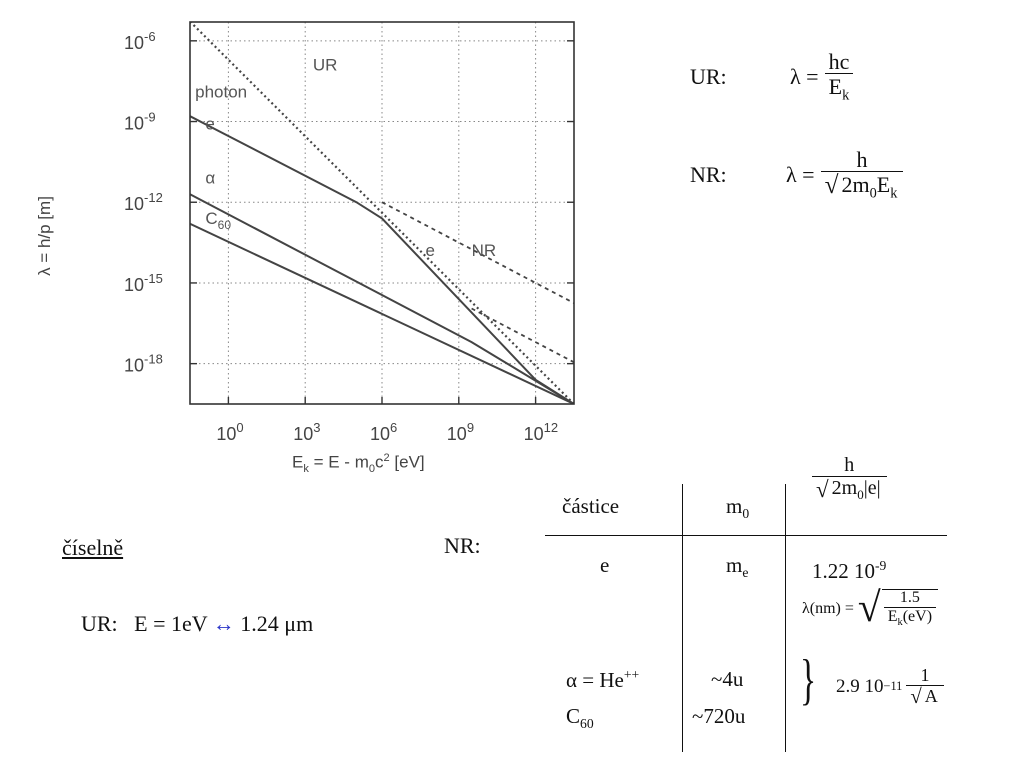 This screenshot has height=768, width=1024. Describe the element at coordinates (460, 432) in the screenshot. I see `x-tick-label-3: 10⁹` at that location.